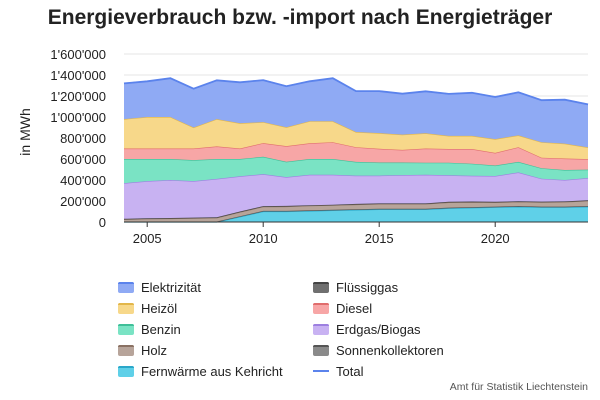 This screenshot has width=600, height=400. Describe the element at coordinates (378, 329) in the screenshot. I see `legend-label: Erdgas/Biogas` at that location.